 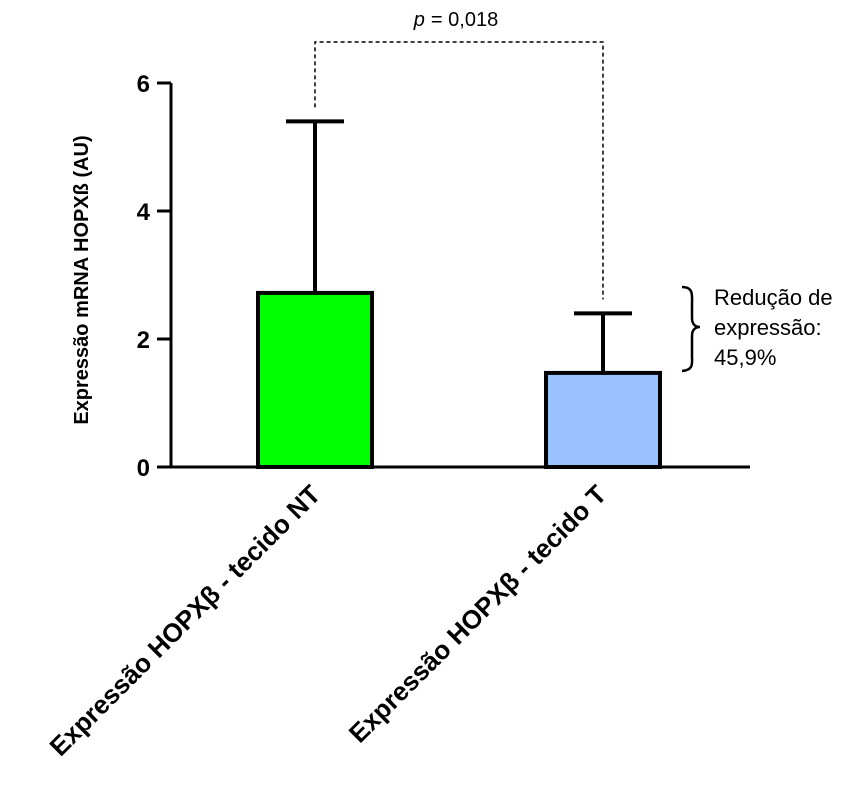 What do you see at coordinates (745, 357) in the screenshot?
I see `annotation-line-3: 45,9%` at bounding box center [745, 357].